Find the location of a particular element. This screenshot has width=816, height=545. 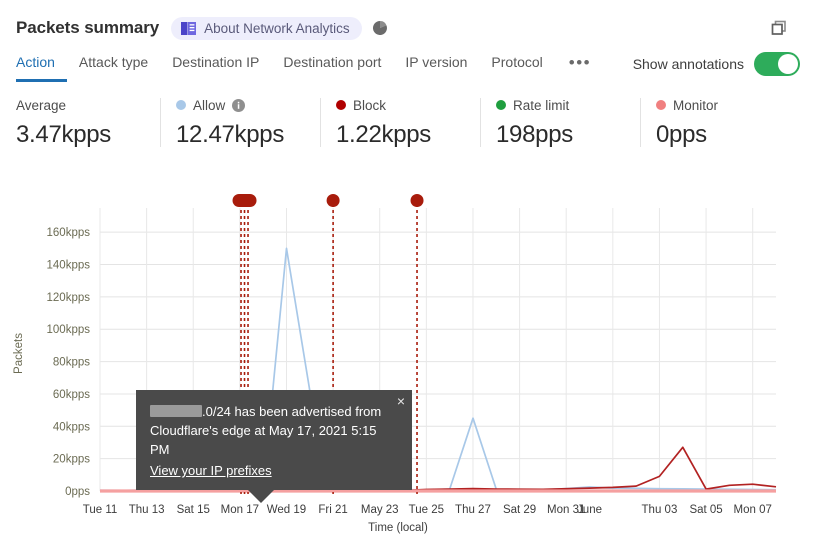

x-tick-label: Thu 03 is located at coordinates (660, 510).